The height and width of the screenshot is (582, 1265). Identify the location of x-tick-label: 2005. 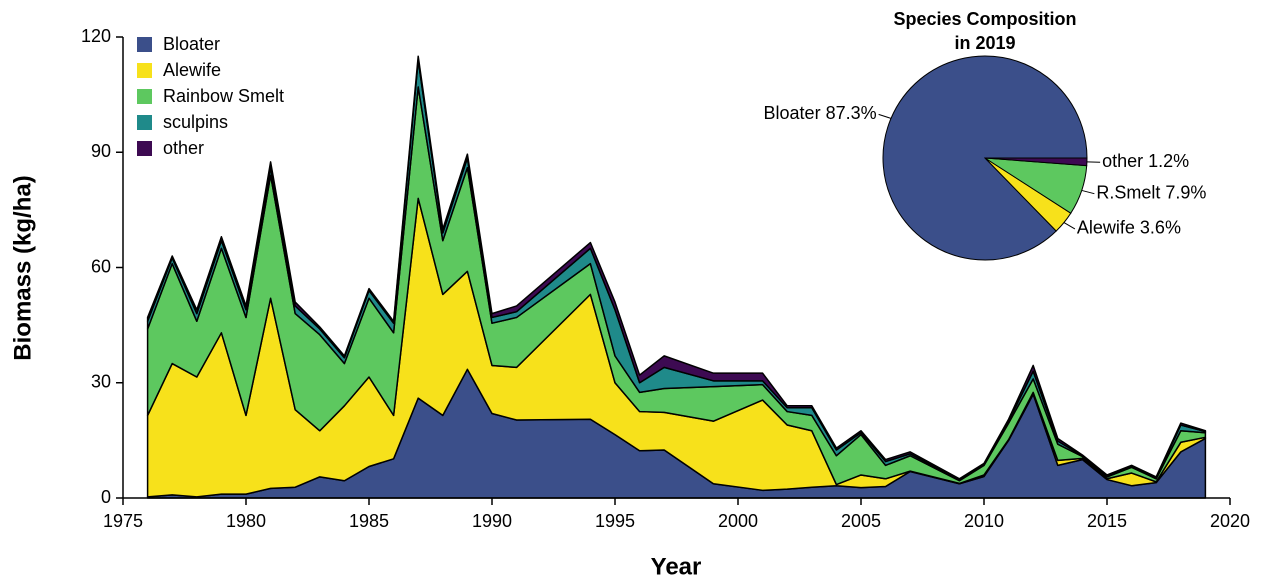
(861, 521).